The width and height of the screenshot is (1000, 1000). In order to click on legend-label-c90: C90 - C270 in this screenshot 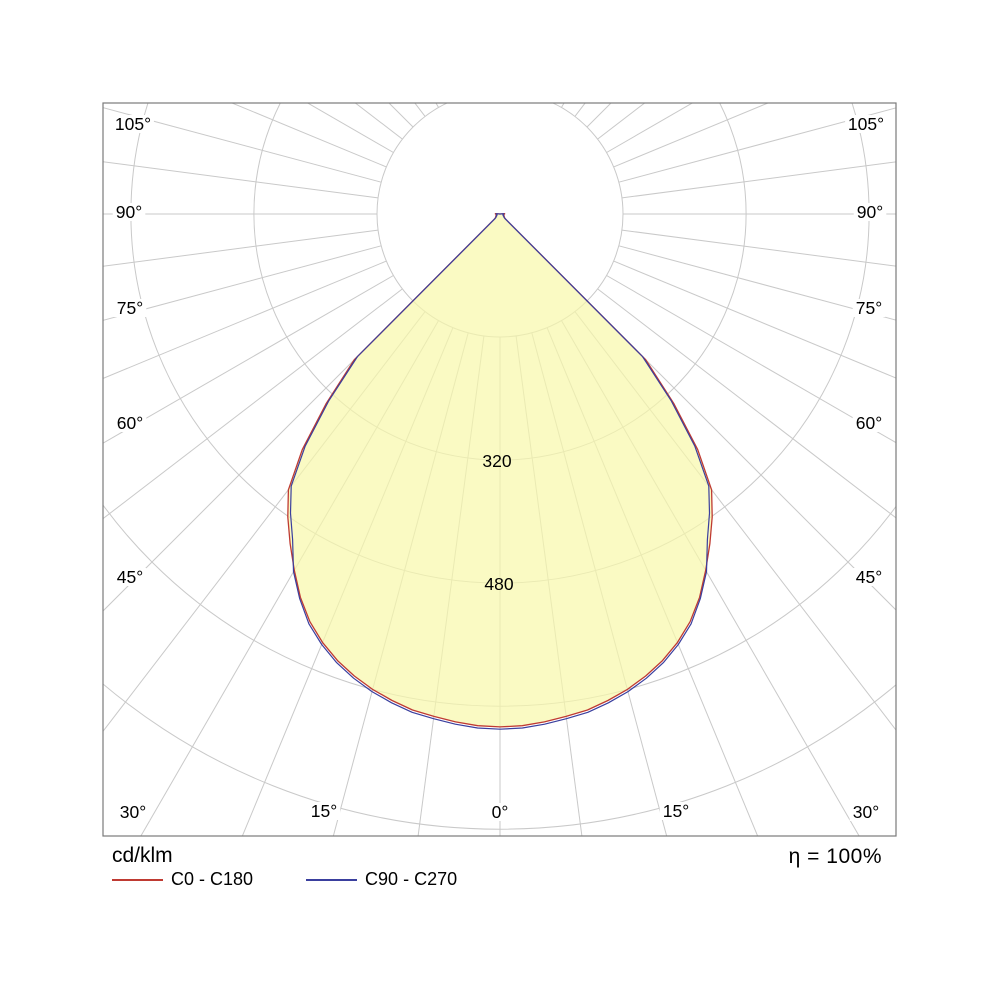, I will do `click(411, 879)`.